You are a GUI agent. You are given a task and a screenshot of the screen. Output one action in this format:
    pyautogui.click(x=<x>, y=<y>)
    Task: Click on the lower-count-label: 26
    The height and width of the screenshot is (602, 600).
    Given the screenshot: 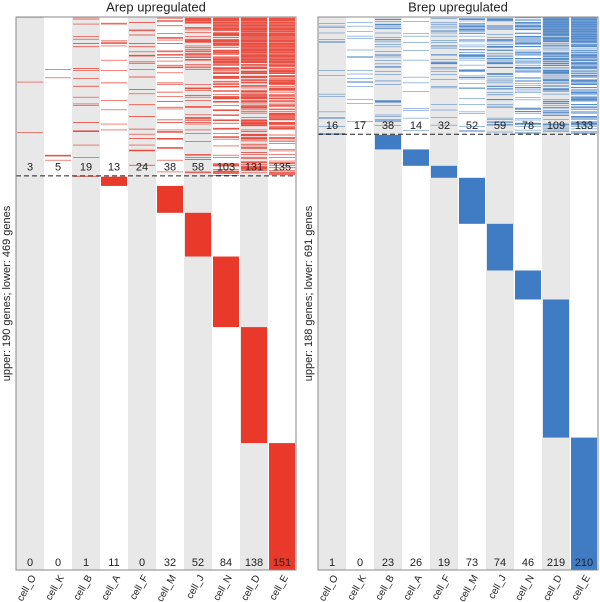 What is the action you would take?
    pyautogui.click(x=416, y=563)
    